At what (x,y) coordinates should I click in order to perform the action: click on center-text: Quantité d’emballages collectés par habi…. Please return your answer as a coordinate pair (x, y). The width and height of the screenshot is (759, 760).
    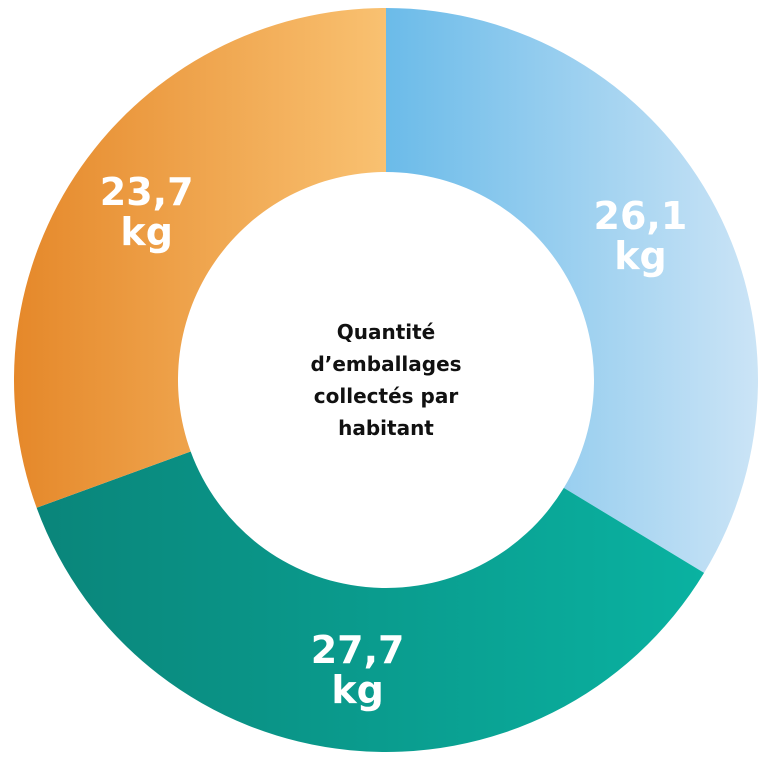
    Looking at the image, I should click on (386, 380).